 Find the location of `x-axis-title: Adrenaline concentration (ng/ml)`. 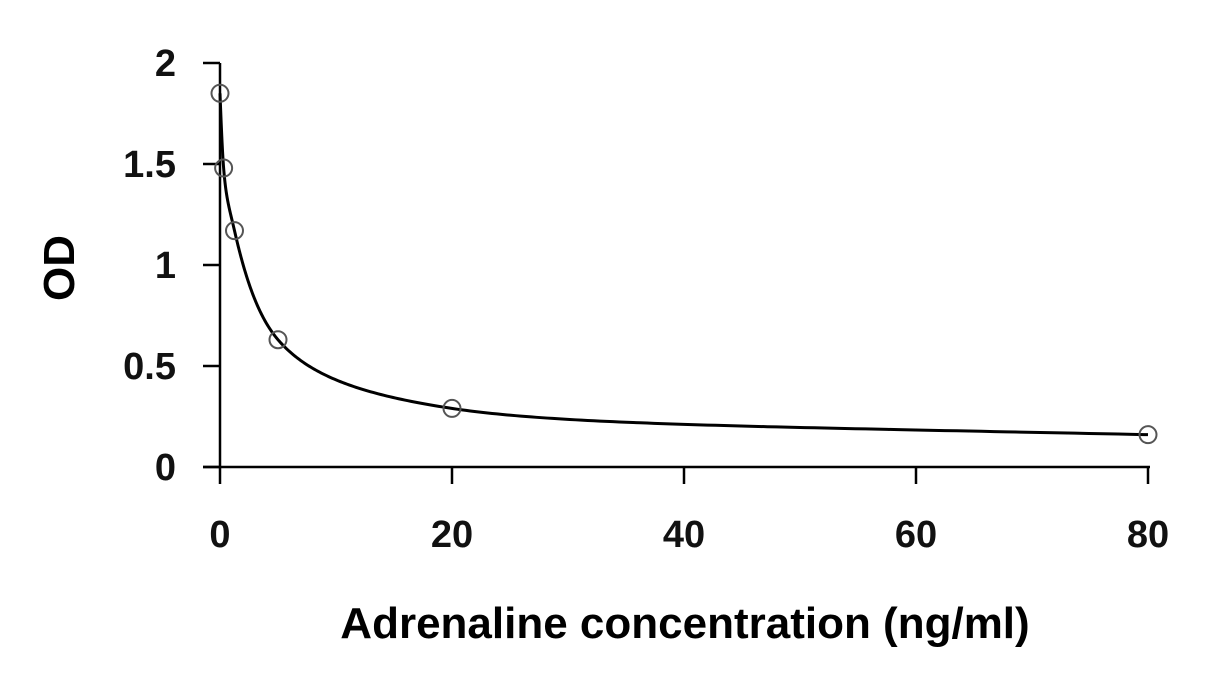

x-axis-title: Adrenaline concentration (ng/ml) is located at coordinates (684, 623).